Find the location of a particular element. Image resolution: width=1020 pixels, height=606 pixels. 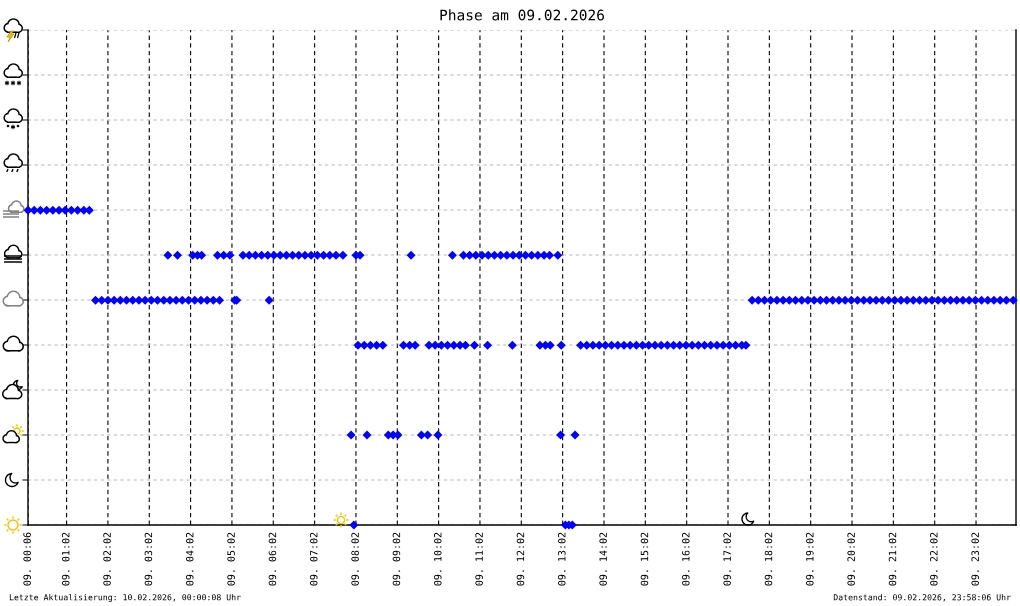

x-tick-label: 09. 04:02 is located at coordinates (189, 559).